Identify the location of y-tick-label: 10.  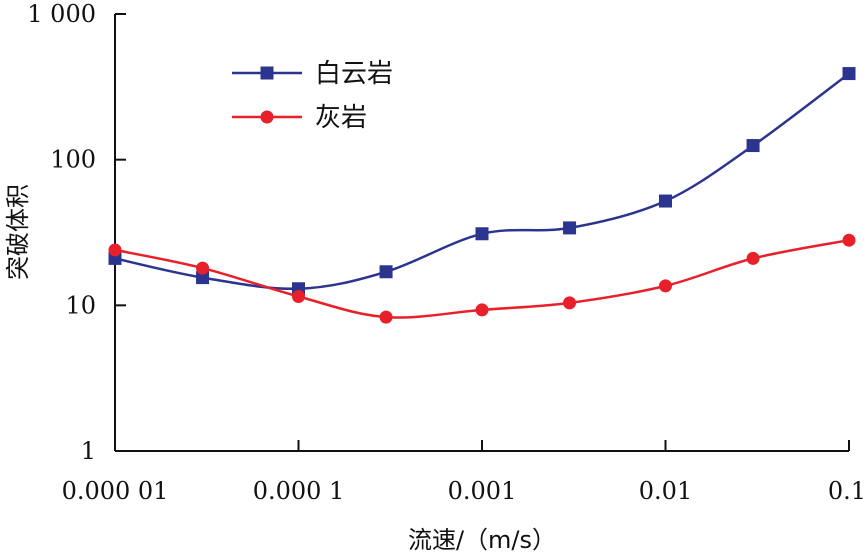
(80, 305).